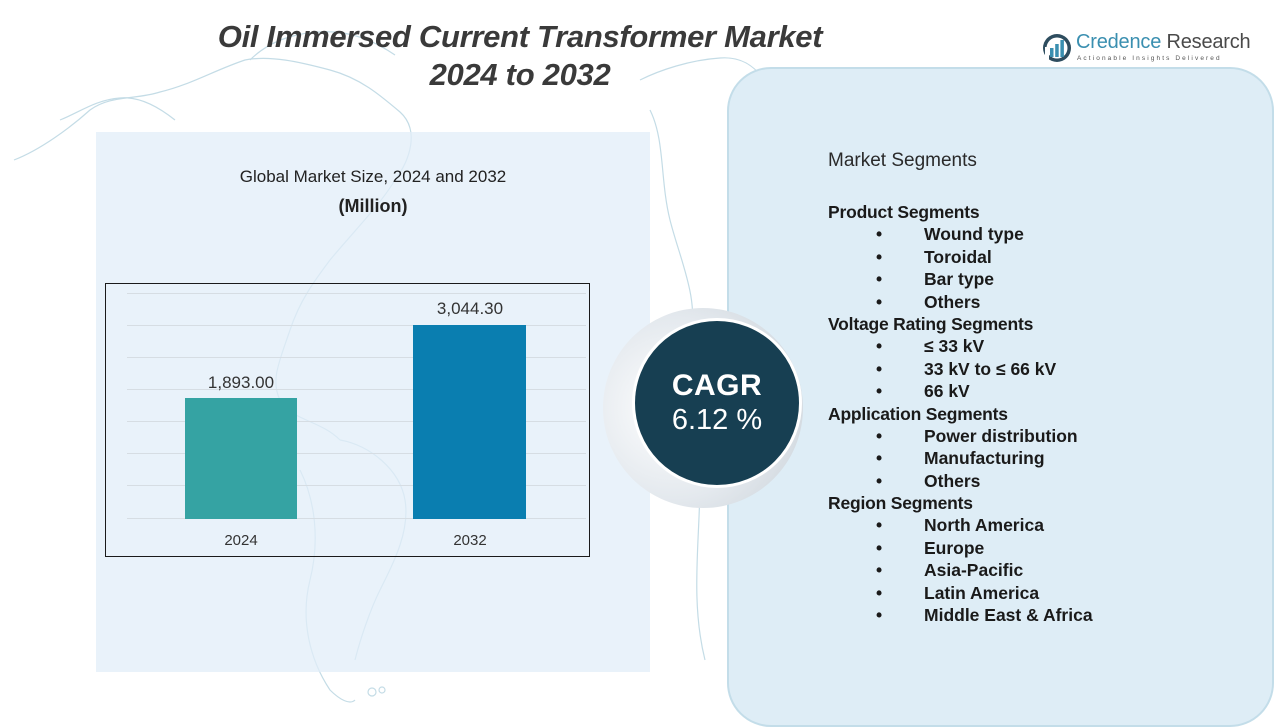 This screenshot has width=1280, height=727. I want to click on segment-group-title: Application Segments, so click(918, 413).